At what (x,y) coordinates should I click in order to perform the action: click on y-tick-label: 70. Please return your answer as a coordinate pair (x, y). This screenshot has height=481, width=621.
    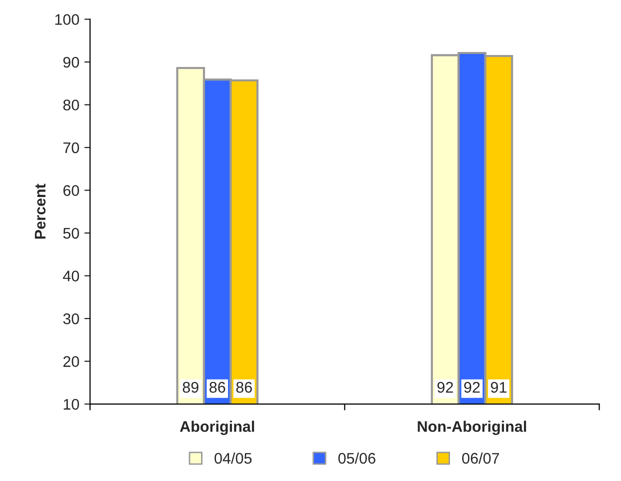
    Looking at the image, I should click on (71, 148).